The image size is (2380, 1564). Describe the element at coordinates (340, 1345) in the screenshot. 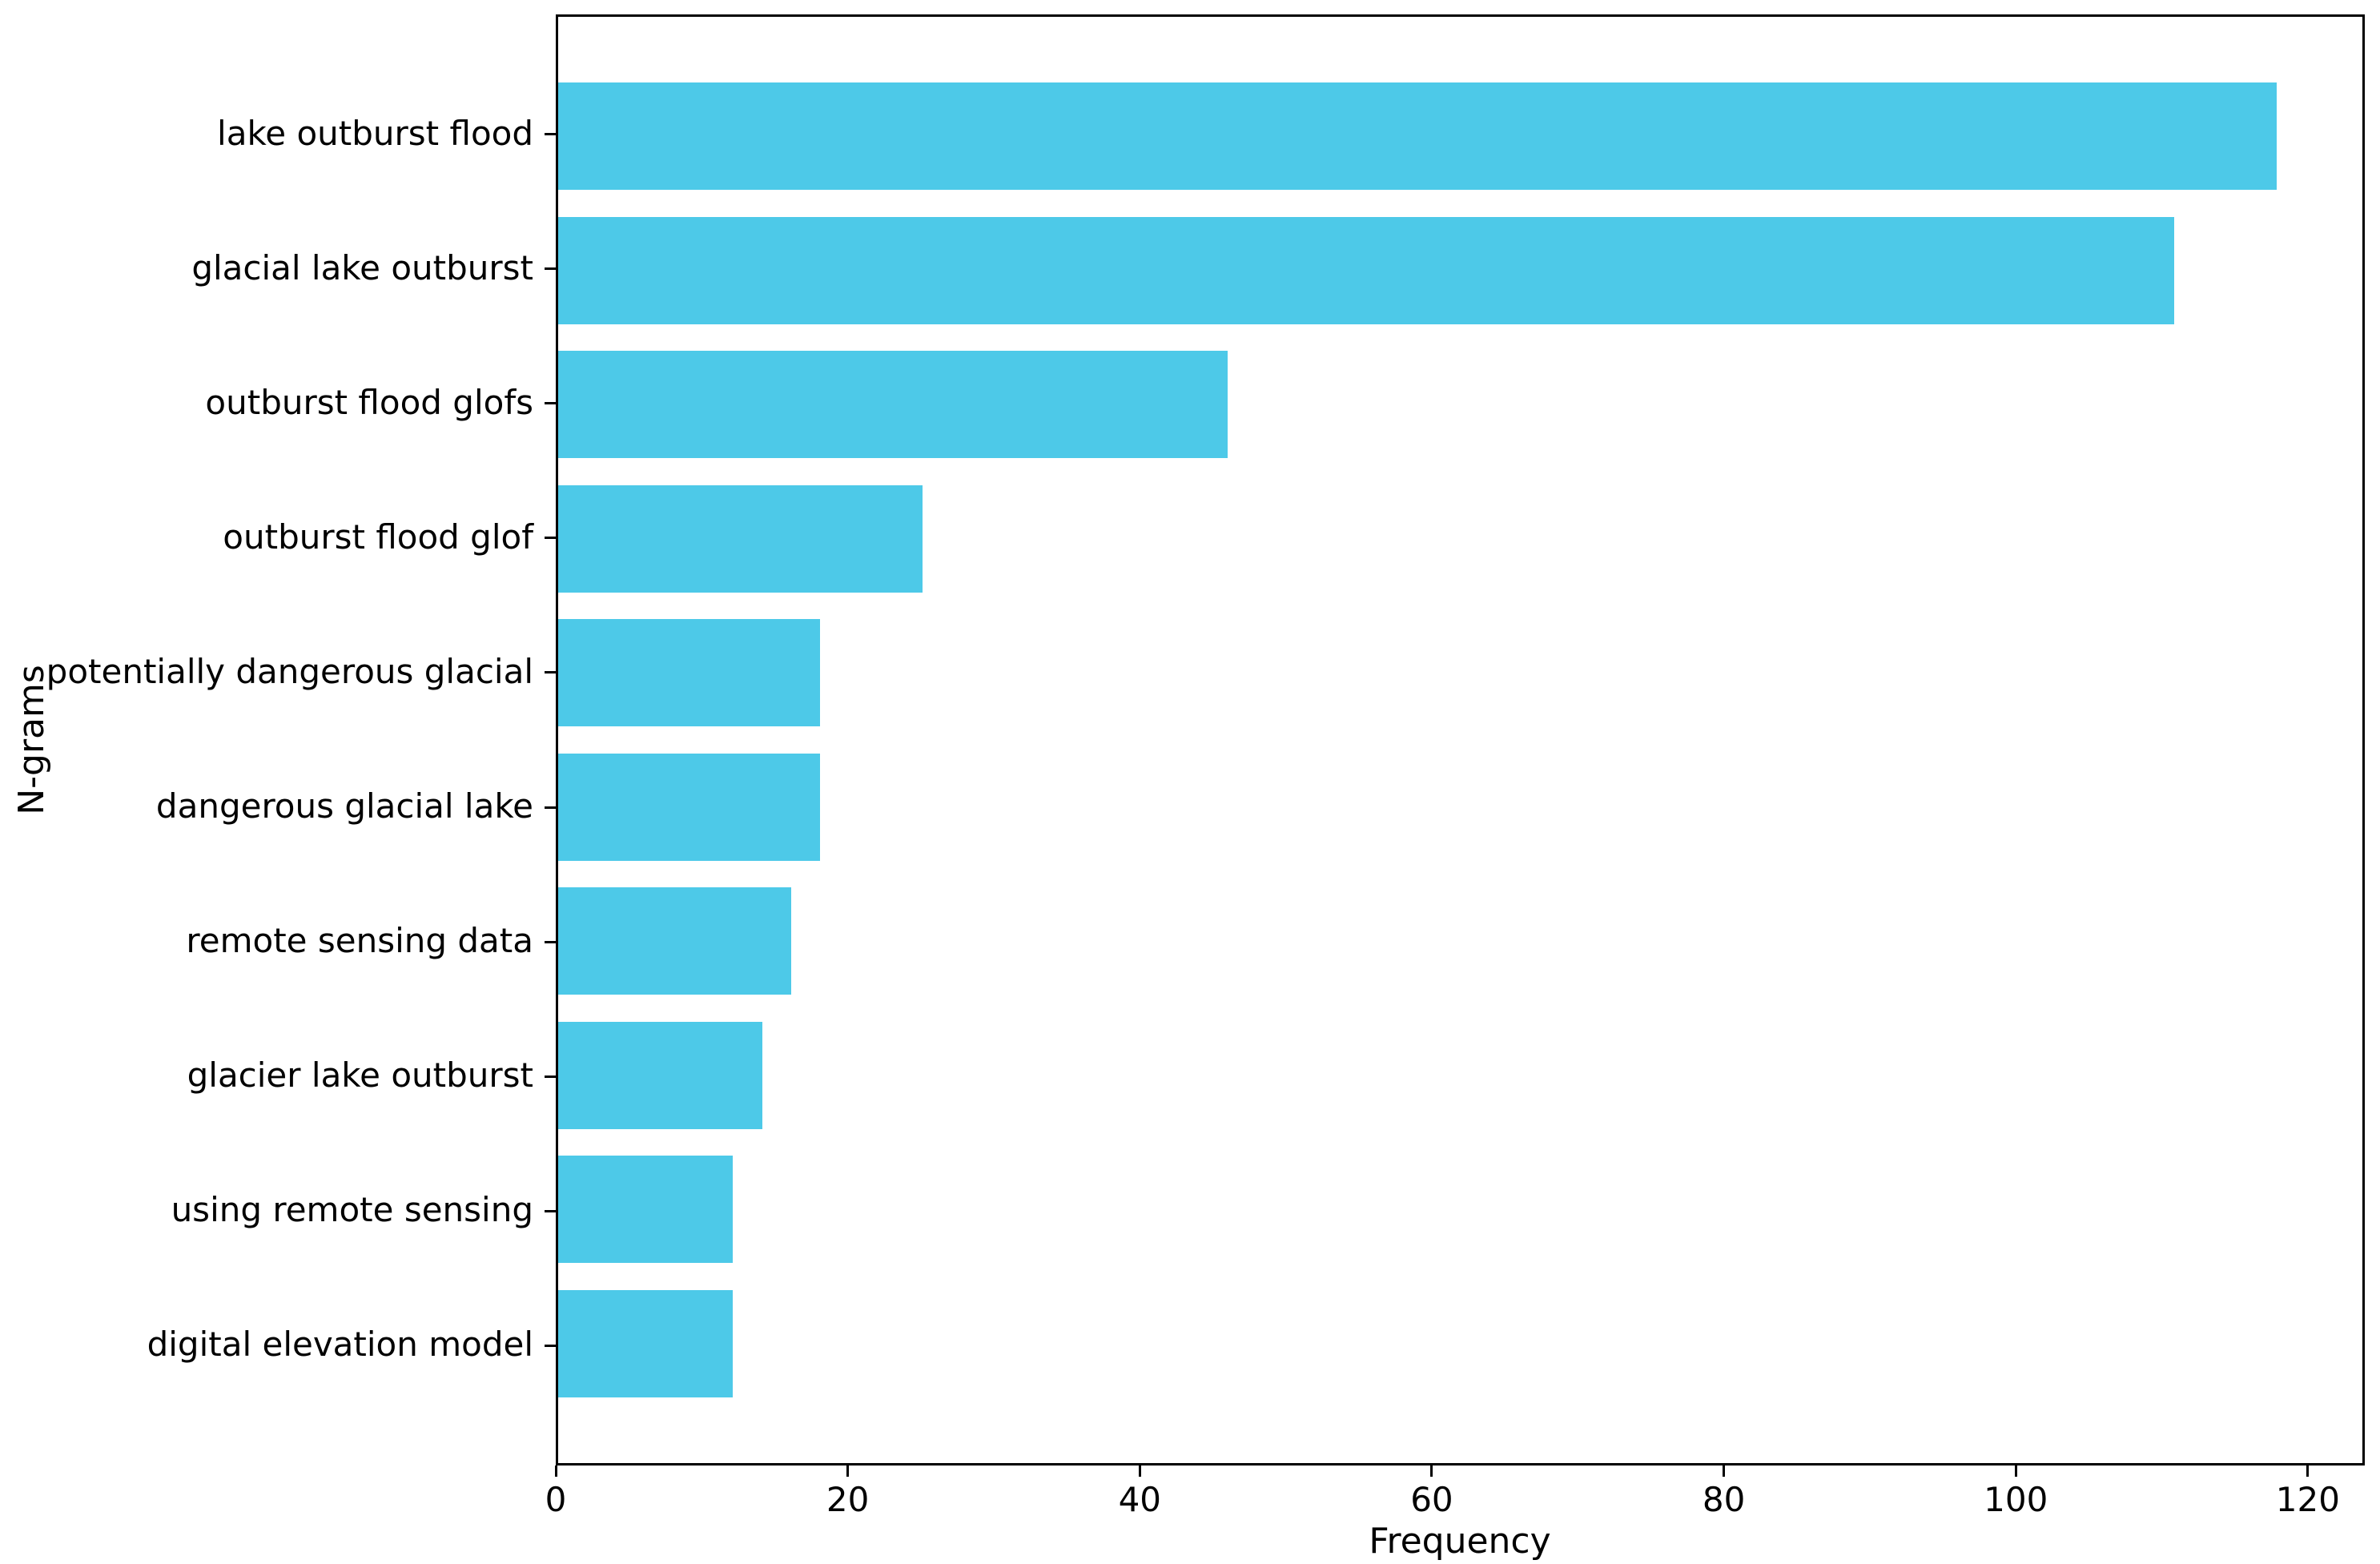

I see `y-tick-label: digital elevation model` at that location.